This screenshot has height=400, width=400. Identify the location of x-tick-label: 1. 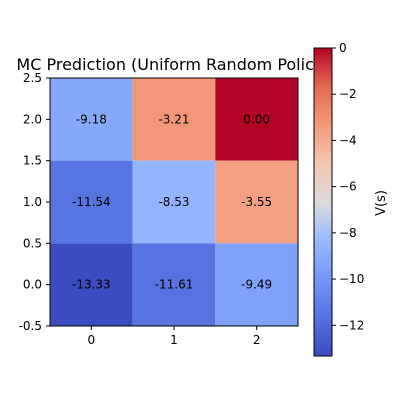
(174, 340).